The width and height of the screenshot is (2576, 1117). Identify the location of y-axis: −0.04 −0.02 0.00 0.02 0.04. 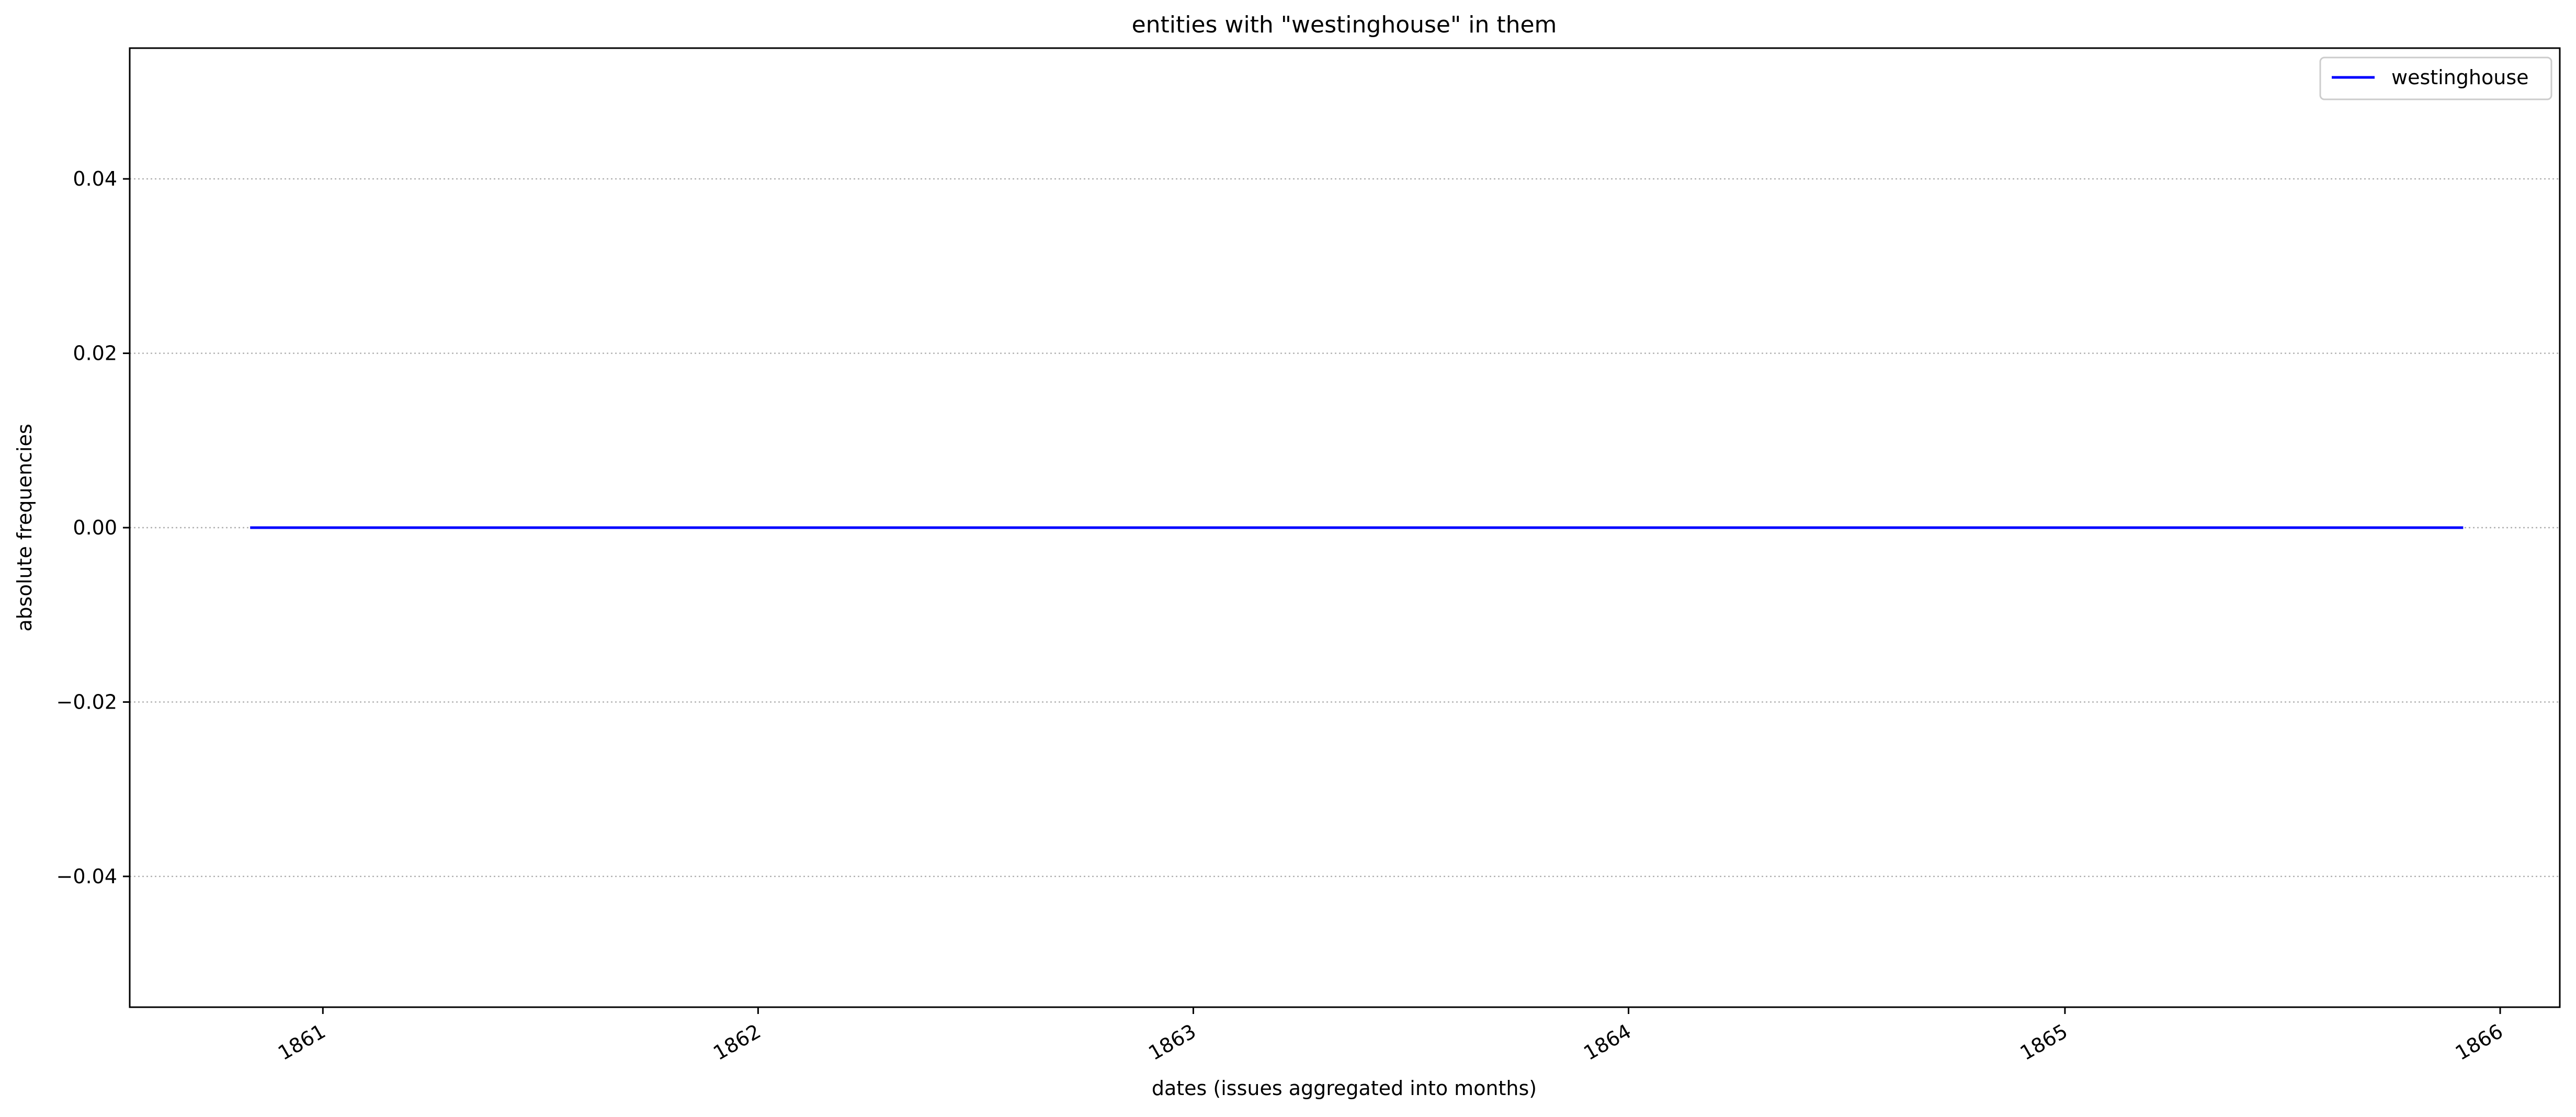
(93, 527).